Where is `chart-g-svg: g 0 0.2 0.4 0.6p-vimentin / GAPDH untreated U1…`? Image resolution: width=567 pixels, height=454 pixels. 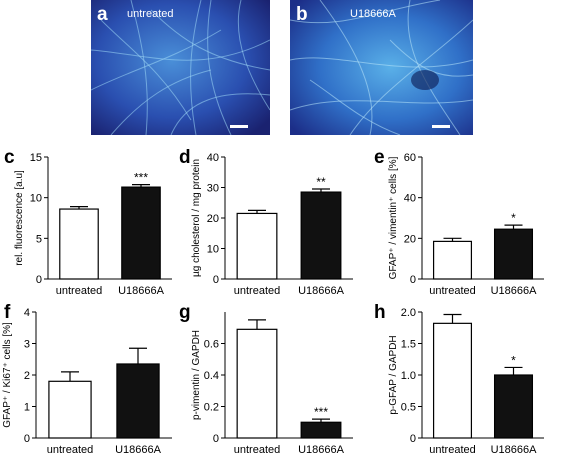
chart-g-svg: g 0 0.2 0.4 0.6p-vimentin / GAPDH untreated U1… is located at coordinates (266, 378).